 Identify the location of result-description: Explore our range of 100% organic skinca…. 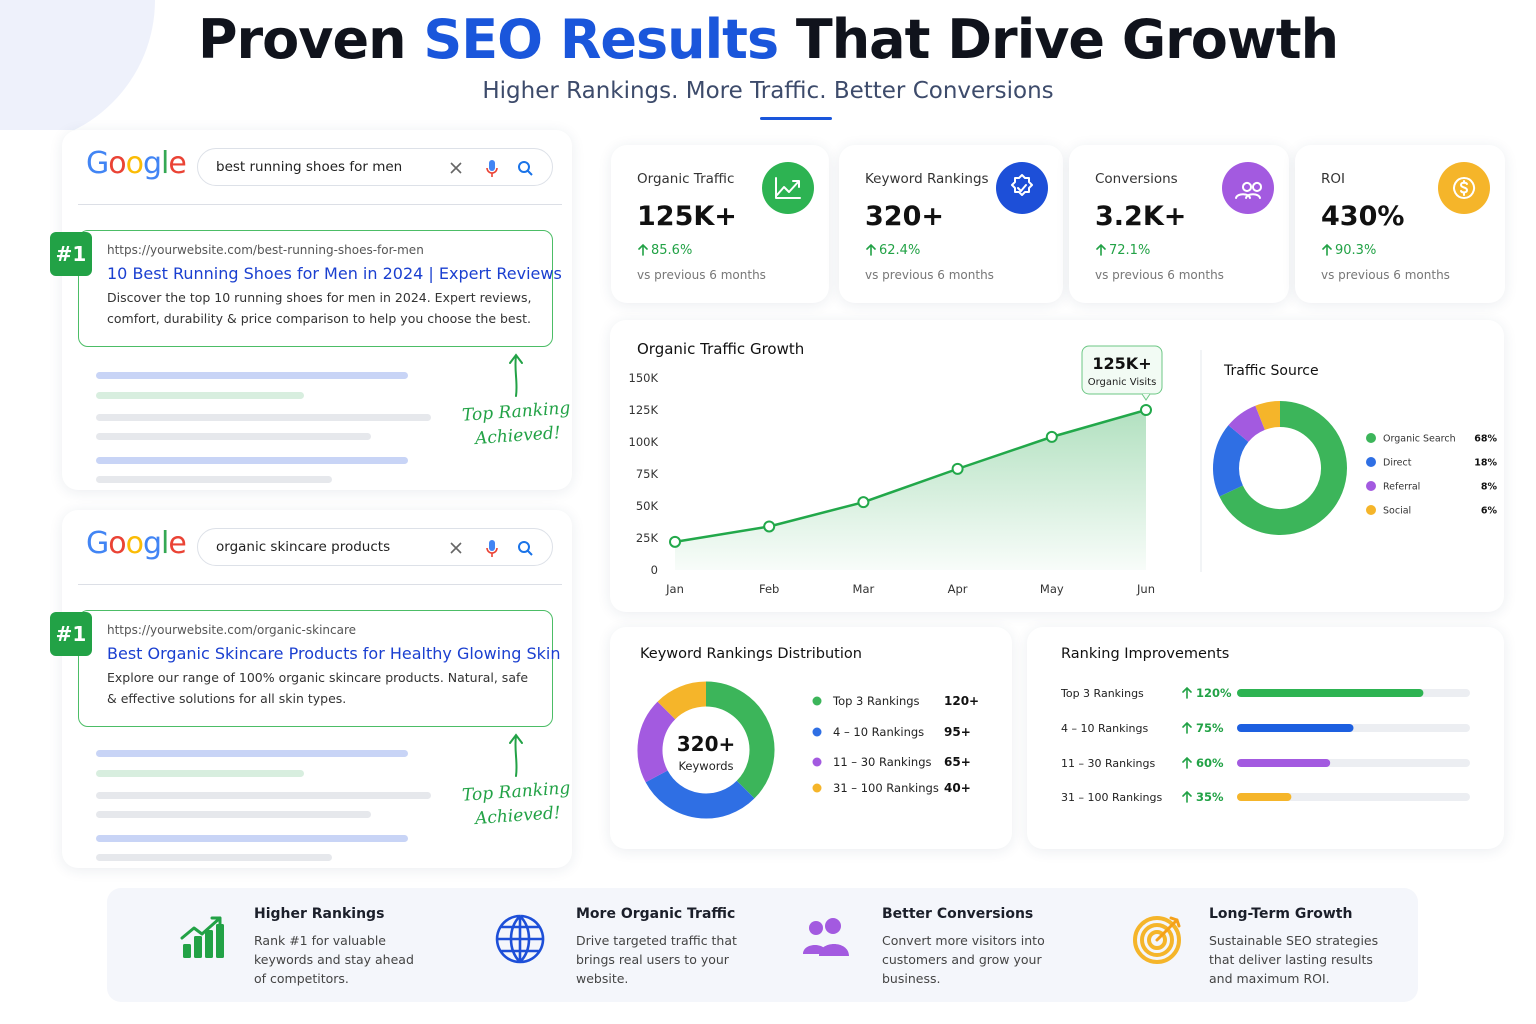
(318, 688).